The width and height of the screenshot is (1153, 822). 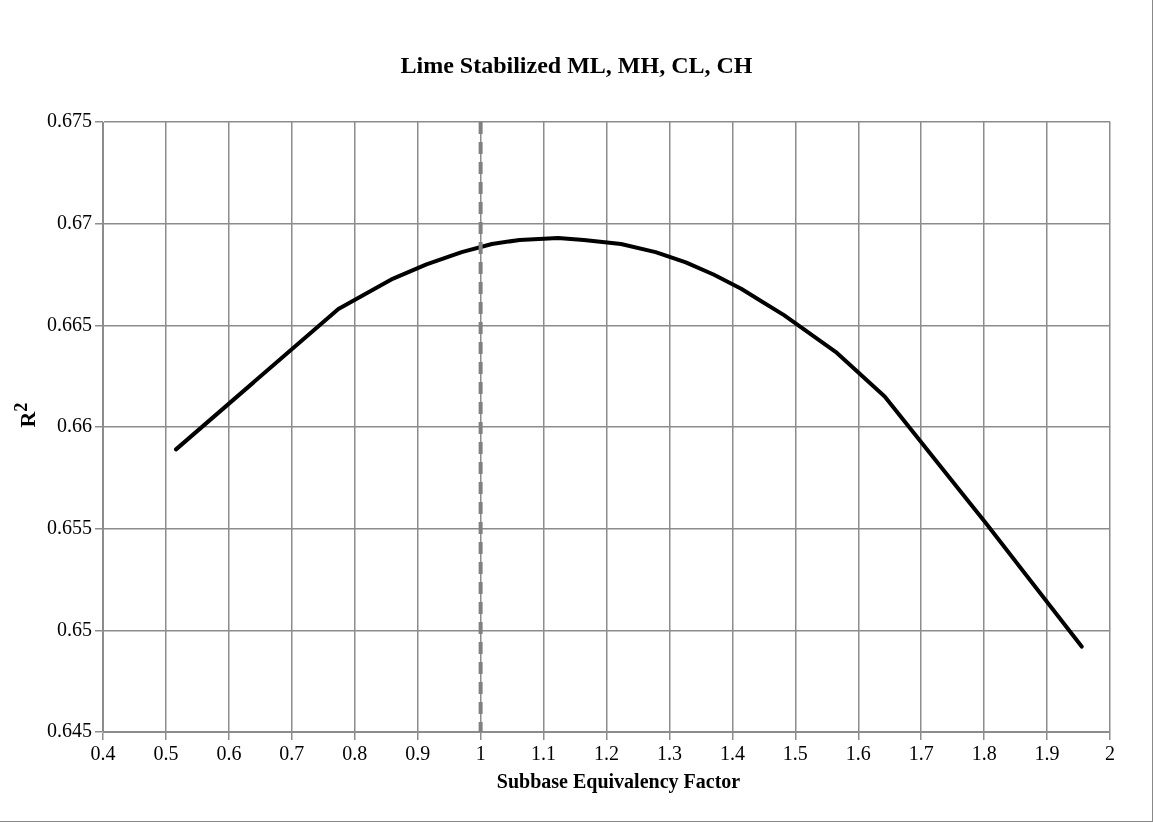 What do you see at coordinates (69, 730) in the screenshot?
I see `y-tick-label: 0.645` at bounding box center [69, 730].